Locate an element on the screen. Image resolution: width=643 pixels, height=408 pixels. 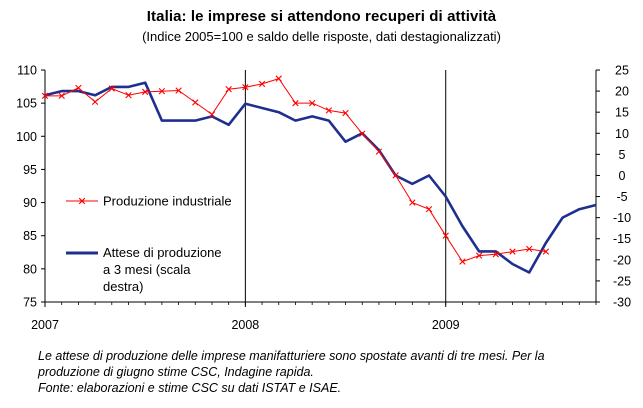
right-tick-label: 20 is located at coordinates (622, 92).